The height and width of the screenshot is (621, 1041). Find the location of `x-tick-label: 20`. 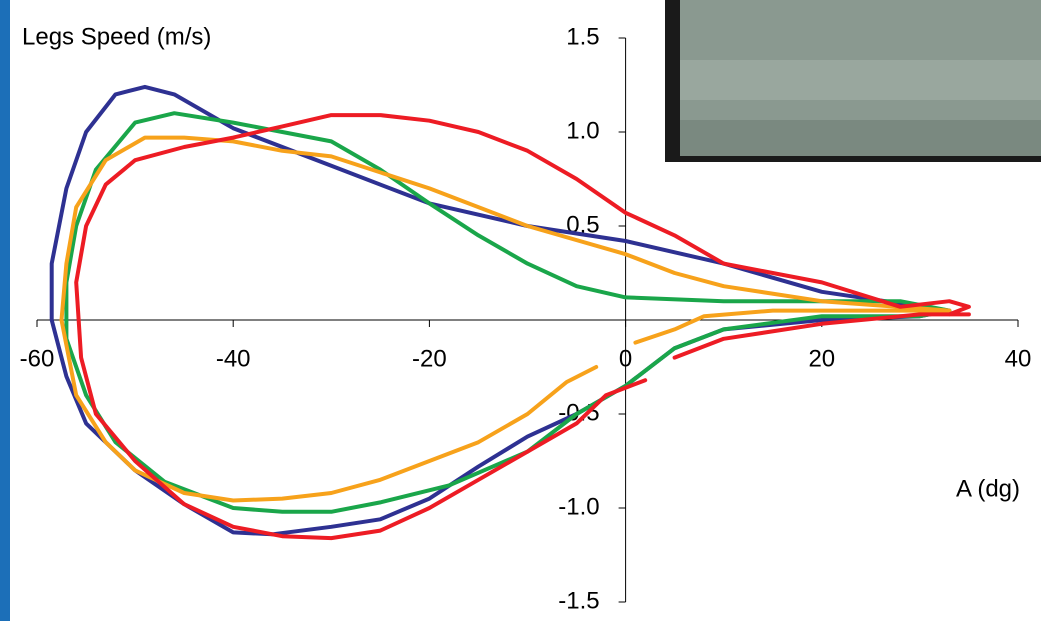

x-tick-label: 20 is located at coordinates (821, 358).